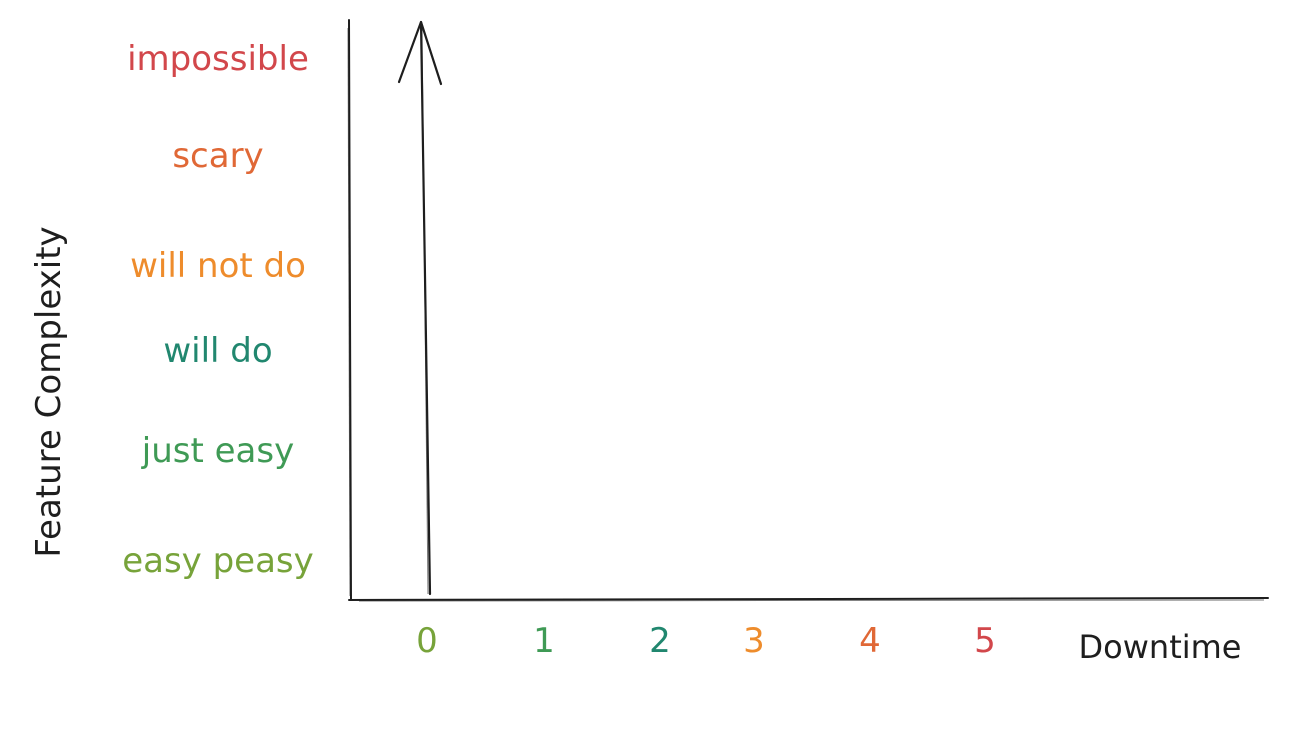 This screenshot has height=735, width=1289. I want to click on x-tick-label: 2, so click(660, 641).